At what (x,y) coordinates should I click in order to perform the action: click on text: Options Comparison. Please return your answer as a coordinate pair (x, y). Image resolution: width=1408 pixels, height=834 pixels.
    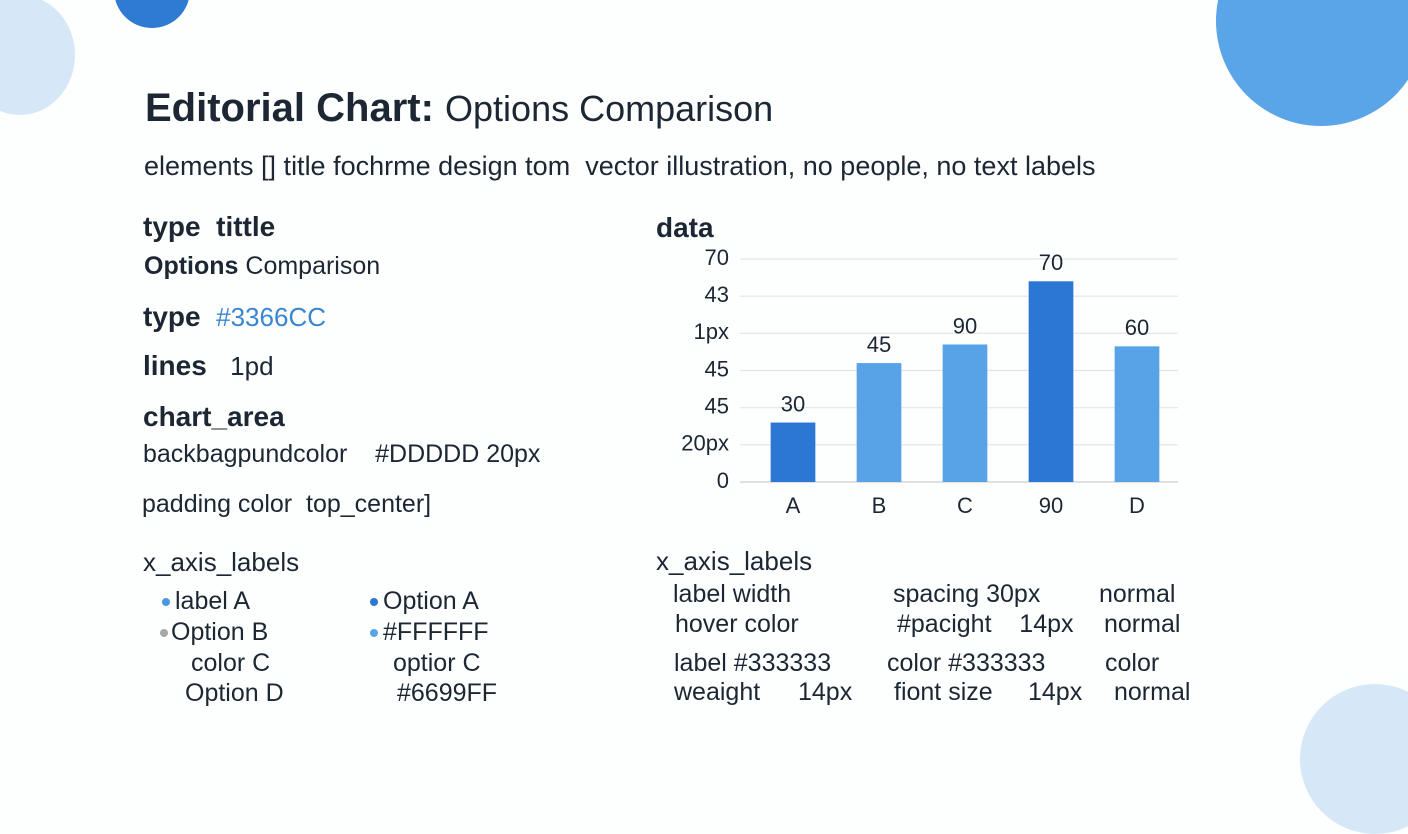
    Looking at the image, I should click on (262, 266).